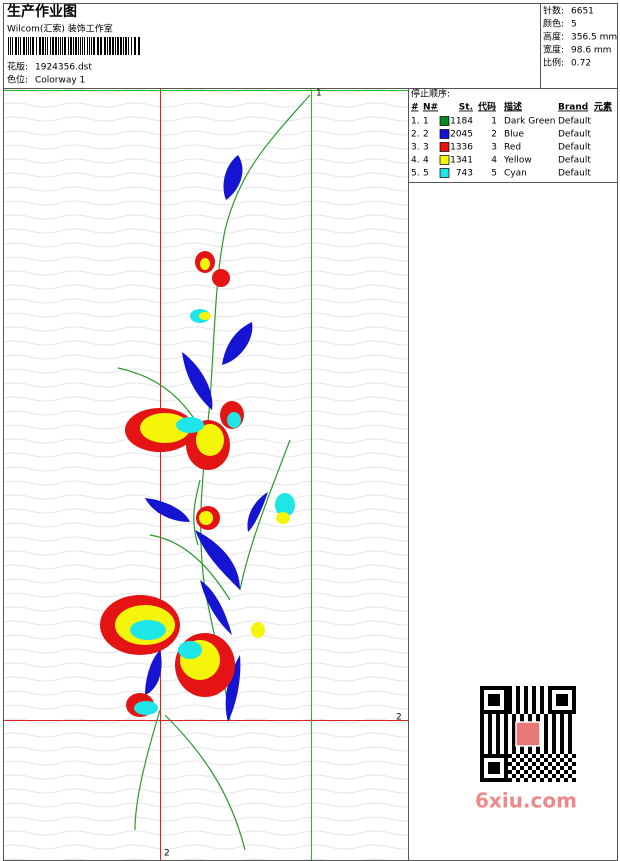  I want to click on row-needle: 2, so click(426, 135).